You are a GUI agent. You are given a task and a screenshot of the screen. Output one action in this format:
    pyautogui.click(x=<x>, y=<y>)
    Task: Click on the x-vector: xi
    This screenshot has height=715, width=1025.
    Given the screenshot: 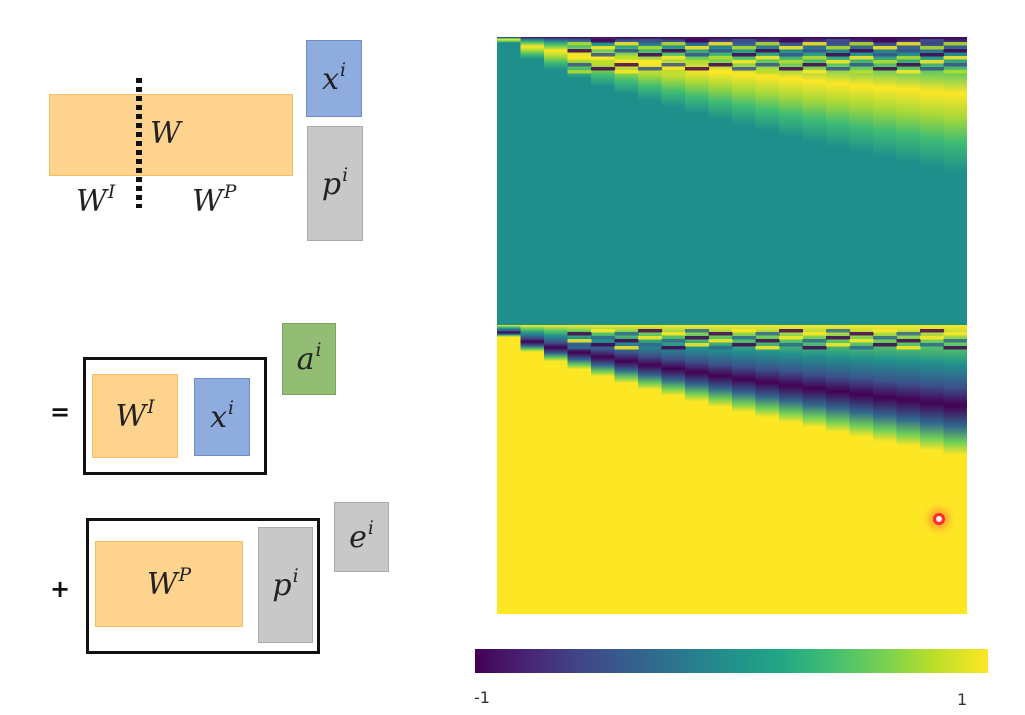 What is the action you would take?
    pyautogui.click(x=334, y=78)
    